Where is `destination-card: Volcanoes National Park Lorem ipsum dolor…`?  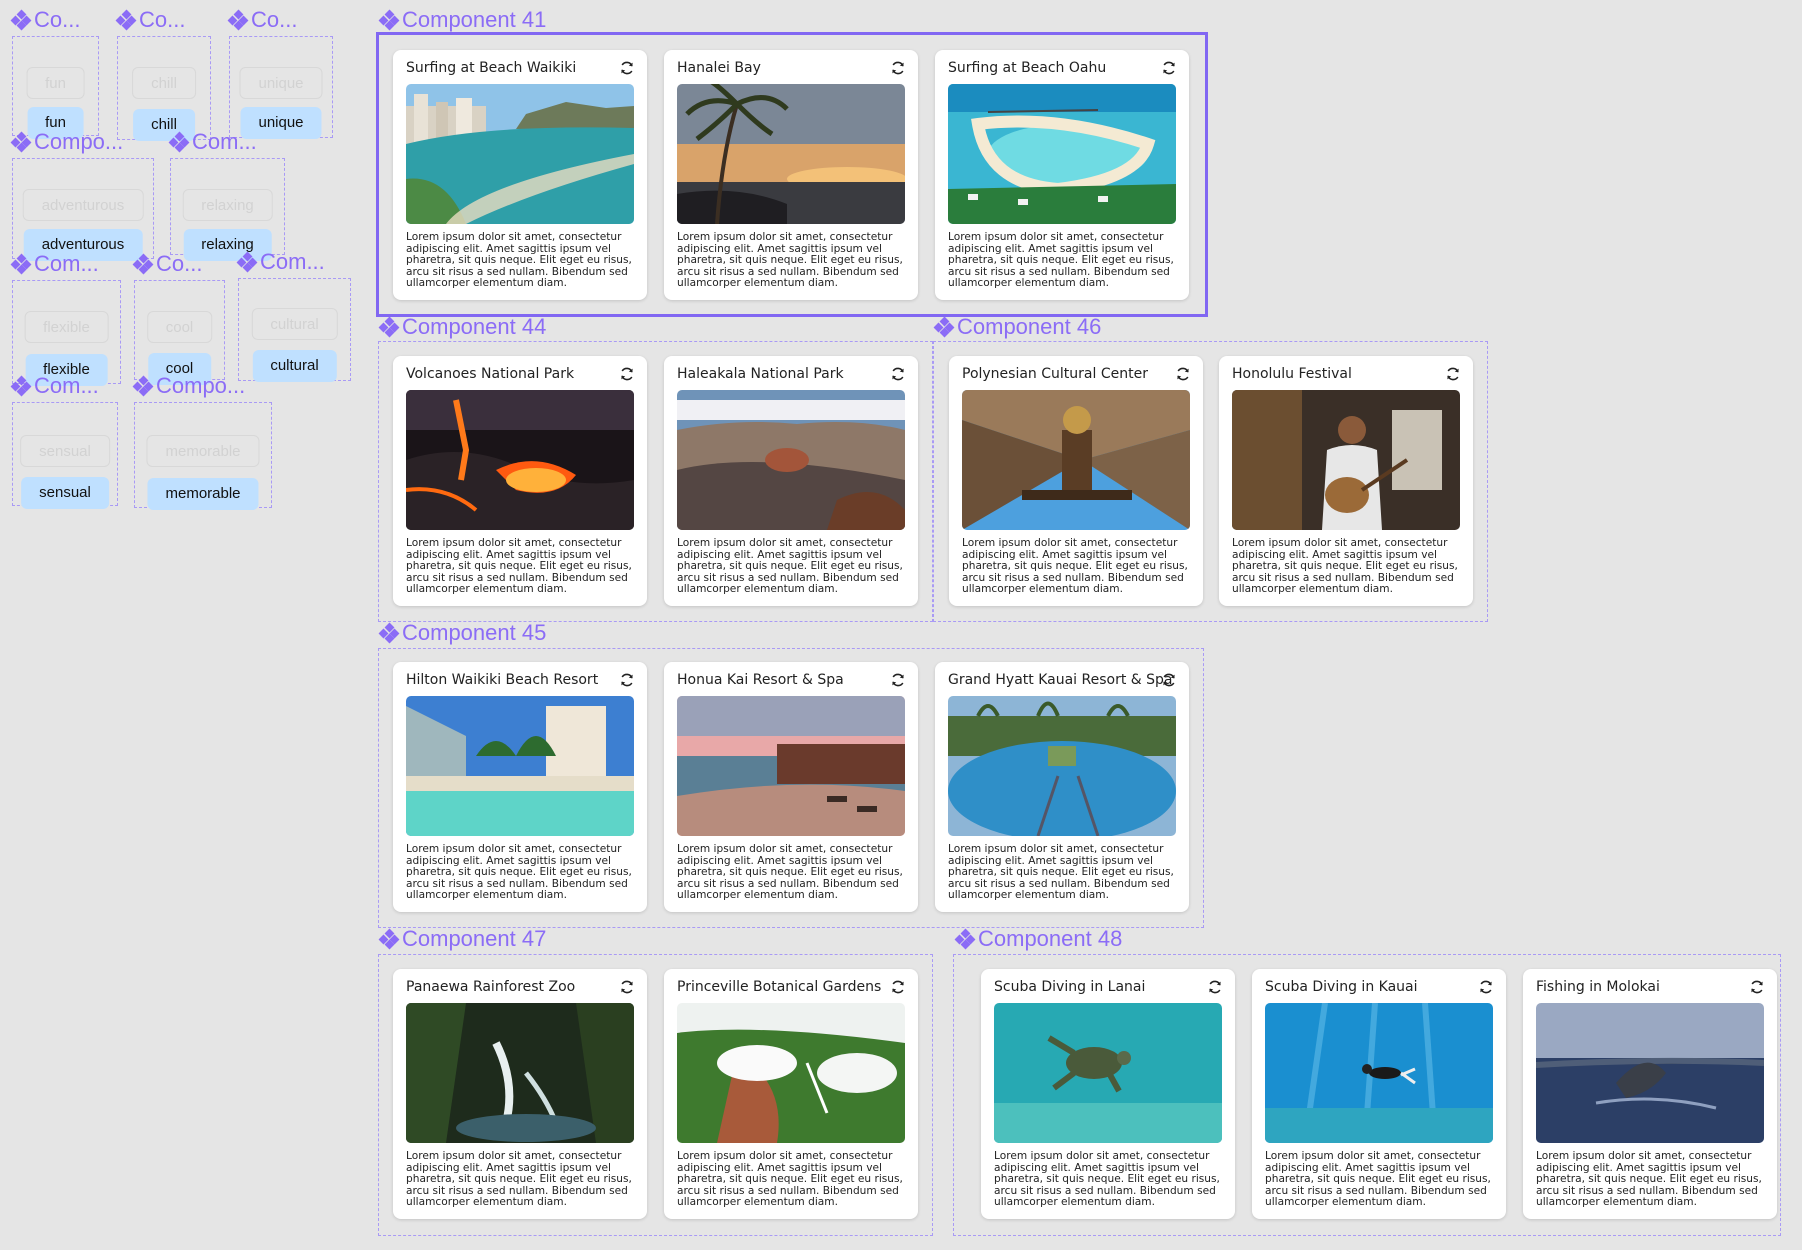 destination-card: Volcanoes National Park Lorem ipsum dolor… is located at coordinates (520, 481).